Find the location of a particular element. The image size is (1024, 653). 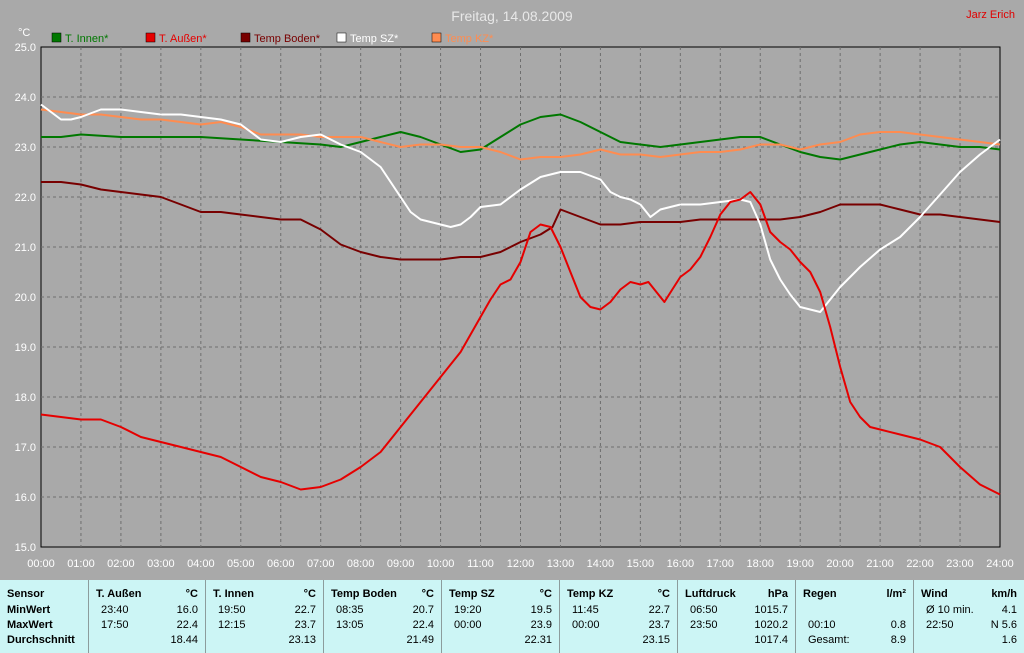

table-cell: Temp KZ is located at coordinates (590, 594).